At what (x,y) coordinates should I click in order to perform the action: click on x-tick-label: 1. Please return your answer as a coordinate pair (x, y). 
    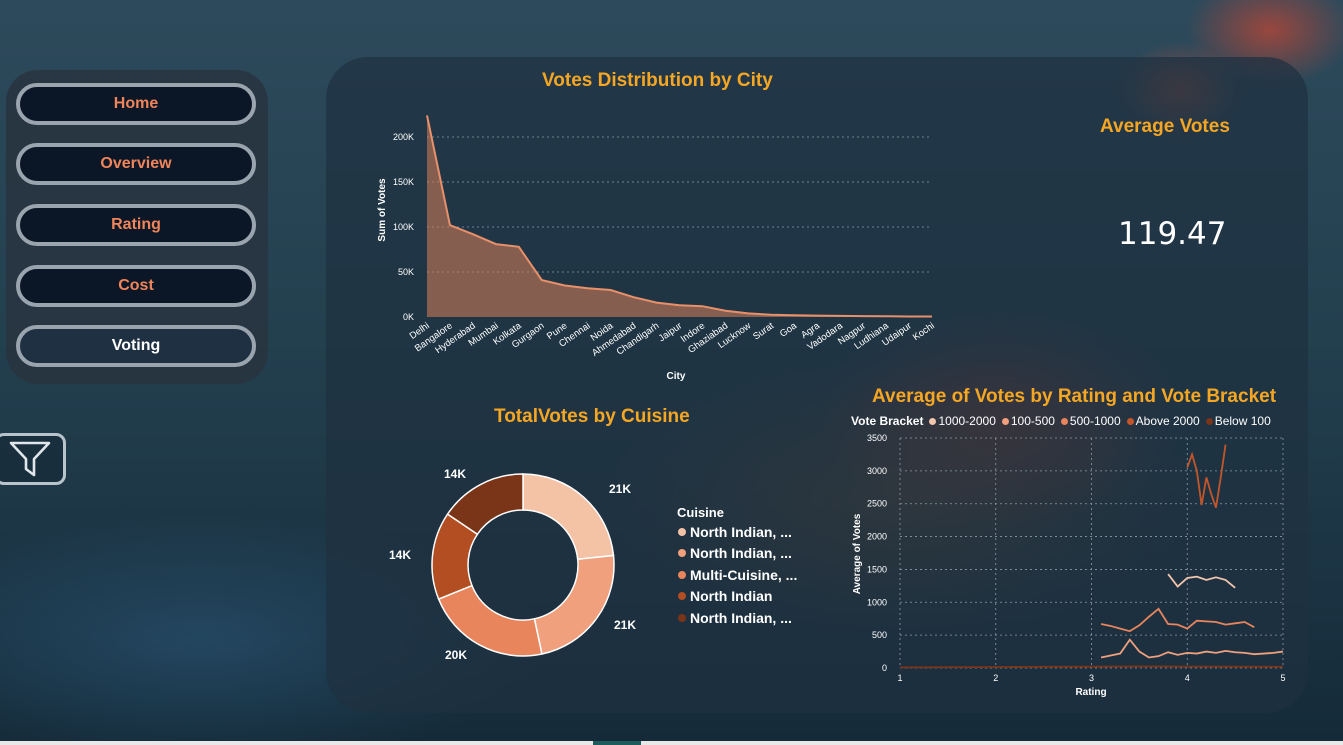
    Looking at the image, I should click on (899, 678).